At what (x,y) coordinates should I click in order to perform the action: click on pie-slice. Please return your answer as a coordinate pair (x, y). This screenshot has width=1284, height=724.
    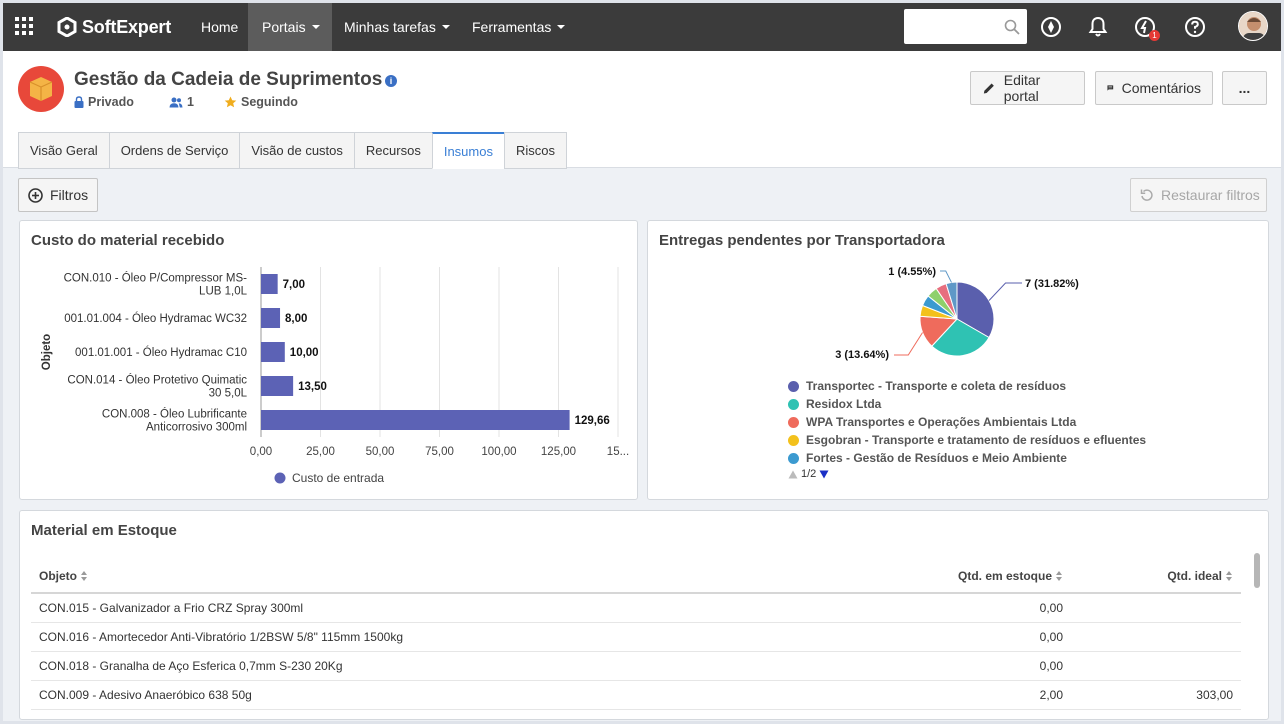
    Looking at the image, I should click on (960, 337).